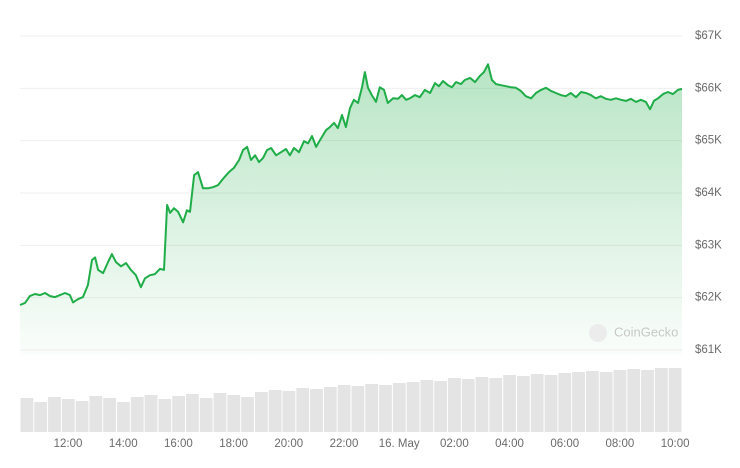 This screenshot has height=468, width=740. I want to click on x-tick-label: 04:00, so click(509, 444).